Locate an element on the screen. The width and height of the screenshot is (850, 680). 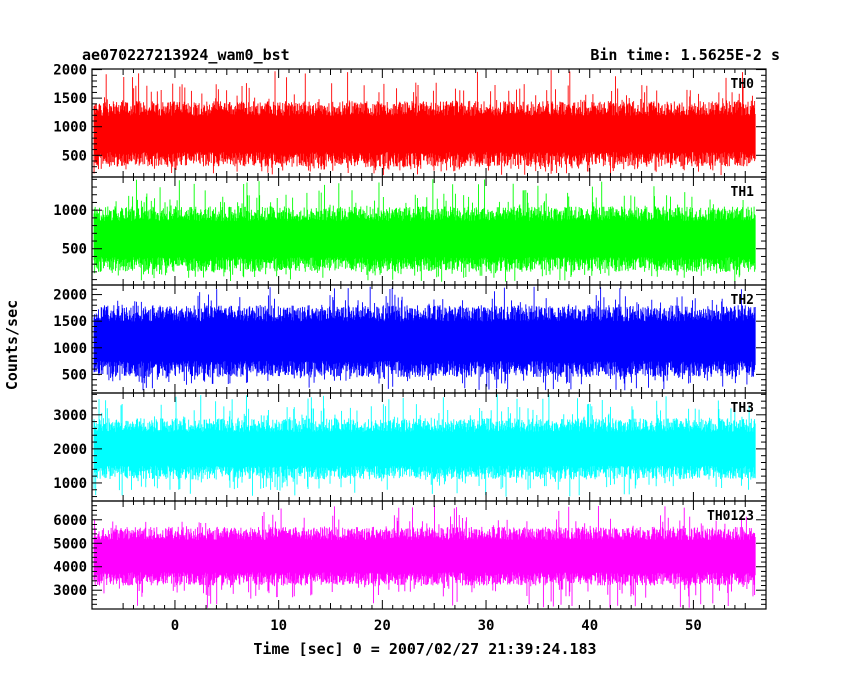
panel-label-th0: TH0 is located at coordinates (743, 84).